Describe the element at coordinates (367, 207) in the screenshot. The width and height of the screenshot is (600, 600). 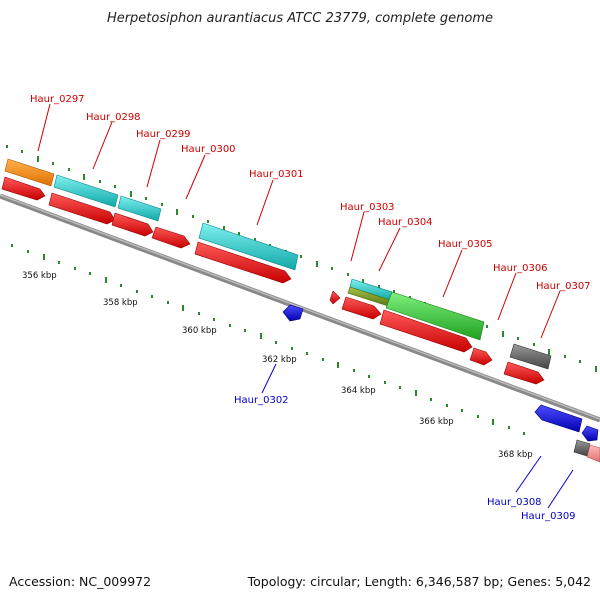
I see `gene-label-0303: Haur_0303` at that location.